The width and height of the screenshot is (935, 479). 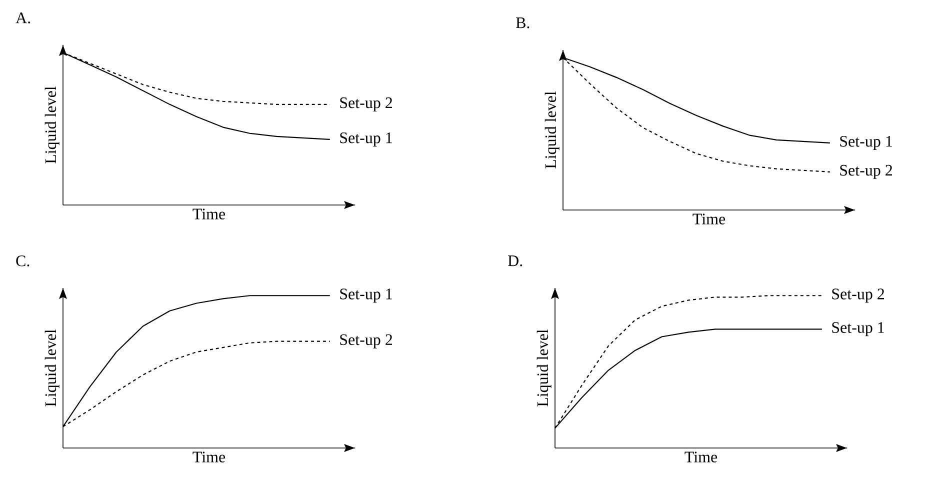 What do you see at coordinates (23, 18) in the screenshot?
I see `chart-title: A.` at bounding box center [23, 18].